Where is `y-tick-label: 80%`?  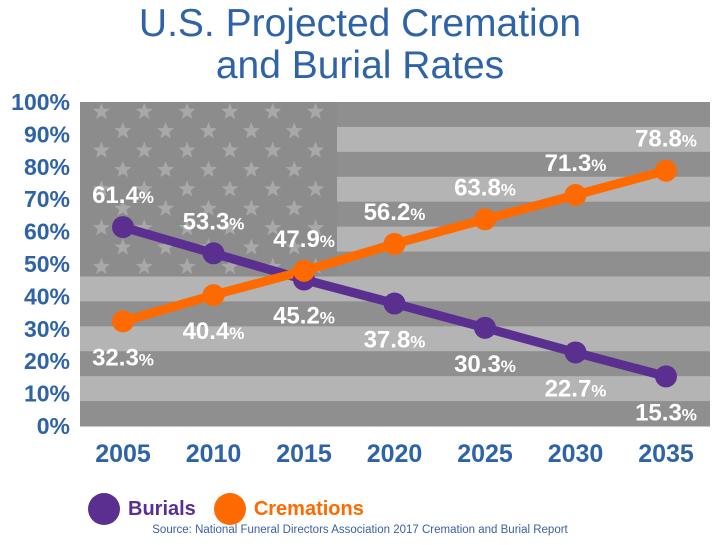
y-tick-label: 80% is located at coordinates (47, 167).